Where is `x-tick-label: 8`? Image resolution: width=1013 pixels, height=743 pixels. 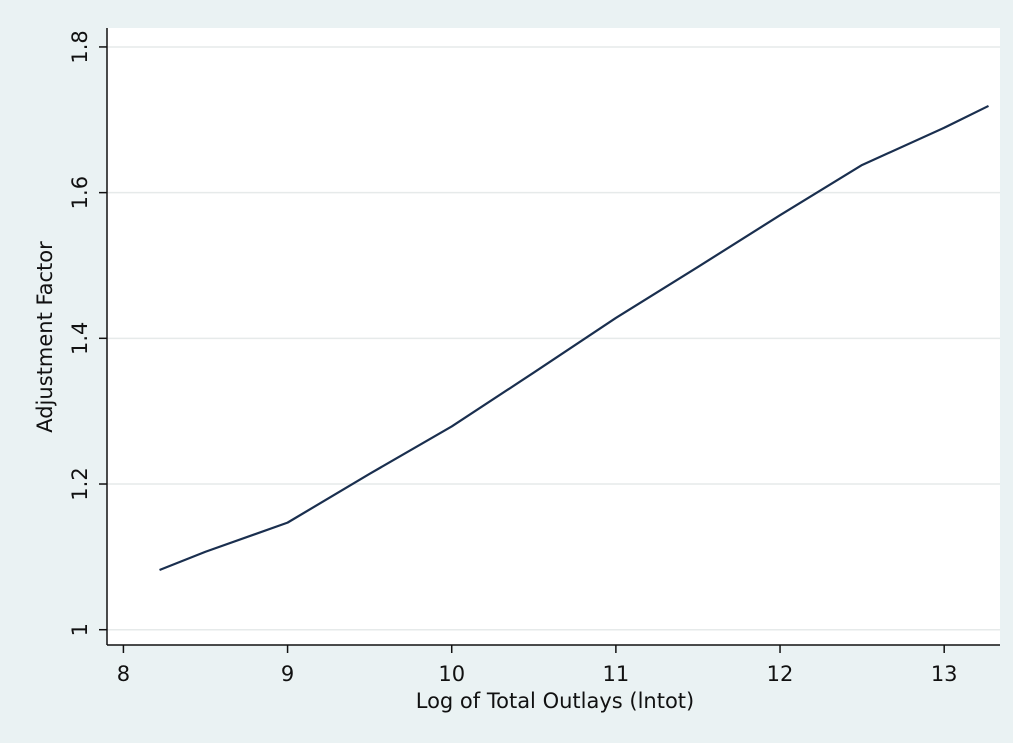
x-tick-label: 8 is located at coordinates (123, 674).